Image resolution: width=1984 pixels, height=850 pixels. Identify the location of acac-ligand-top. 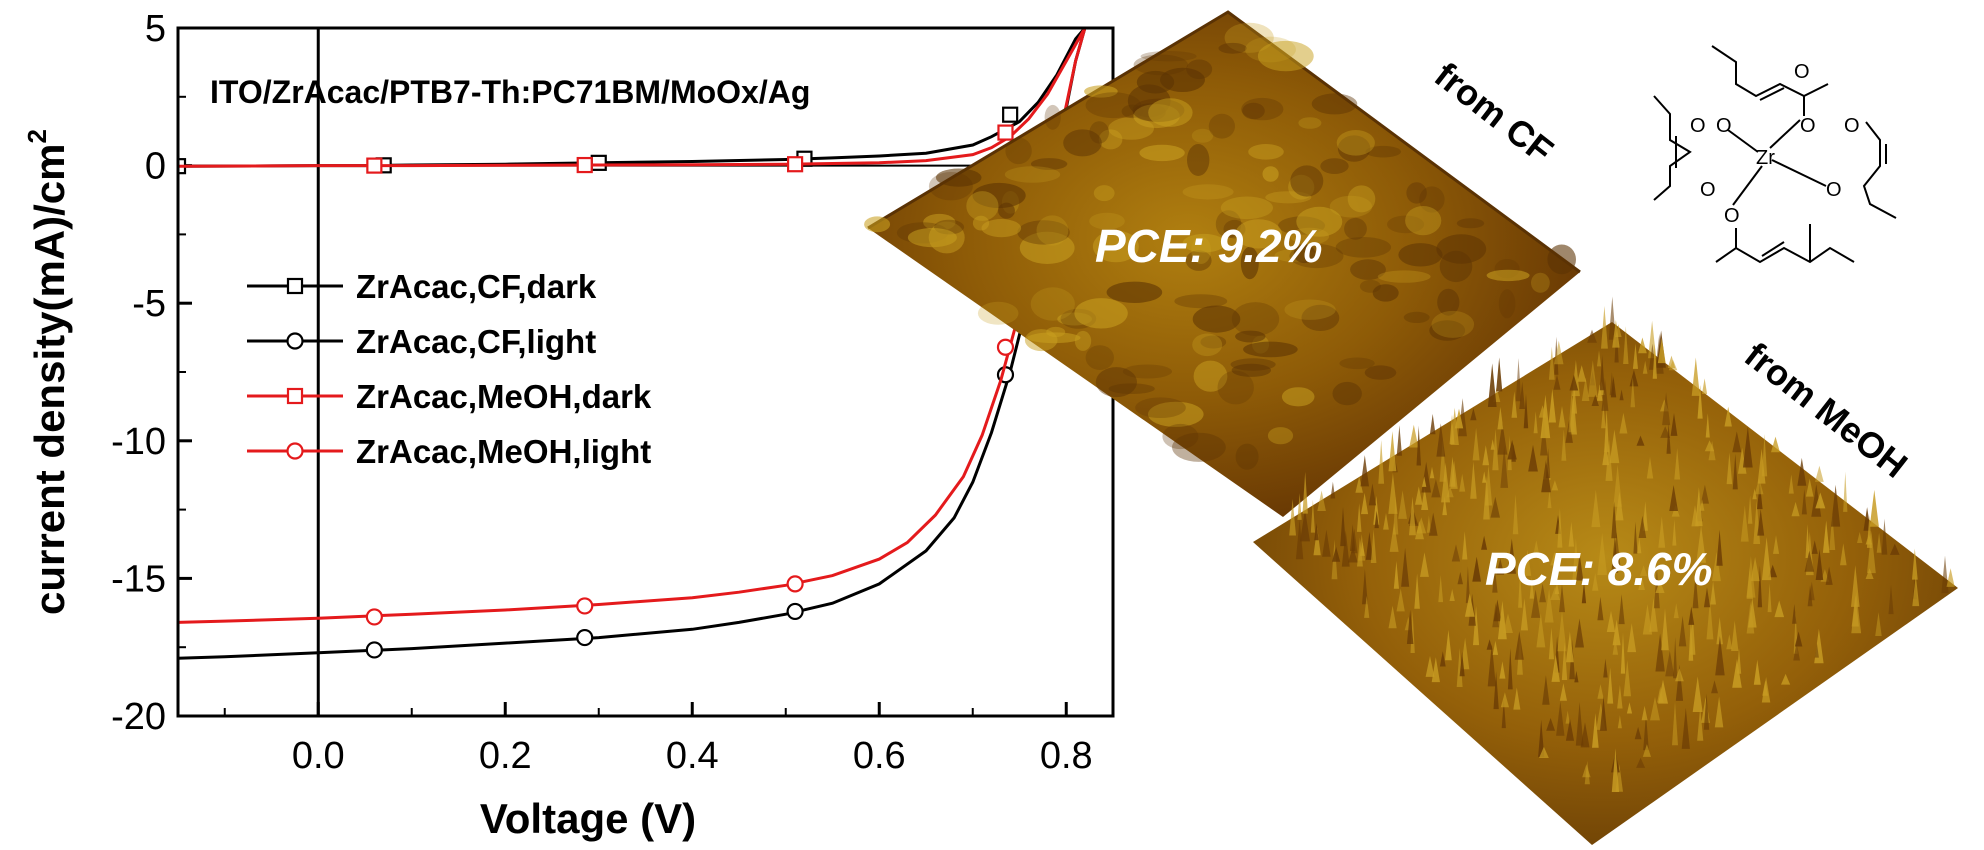
(1770, 71).